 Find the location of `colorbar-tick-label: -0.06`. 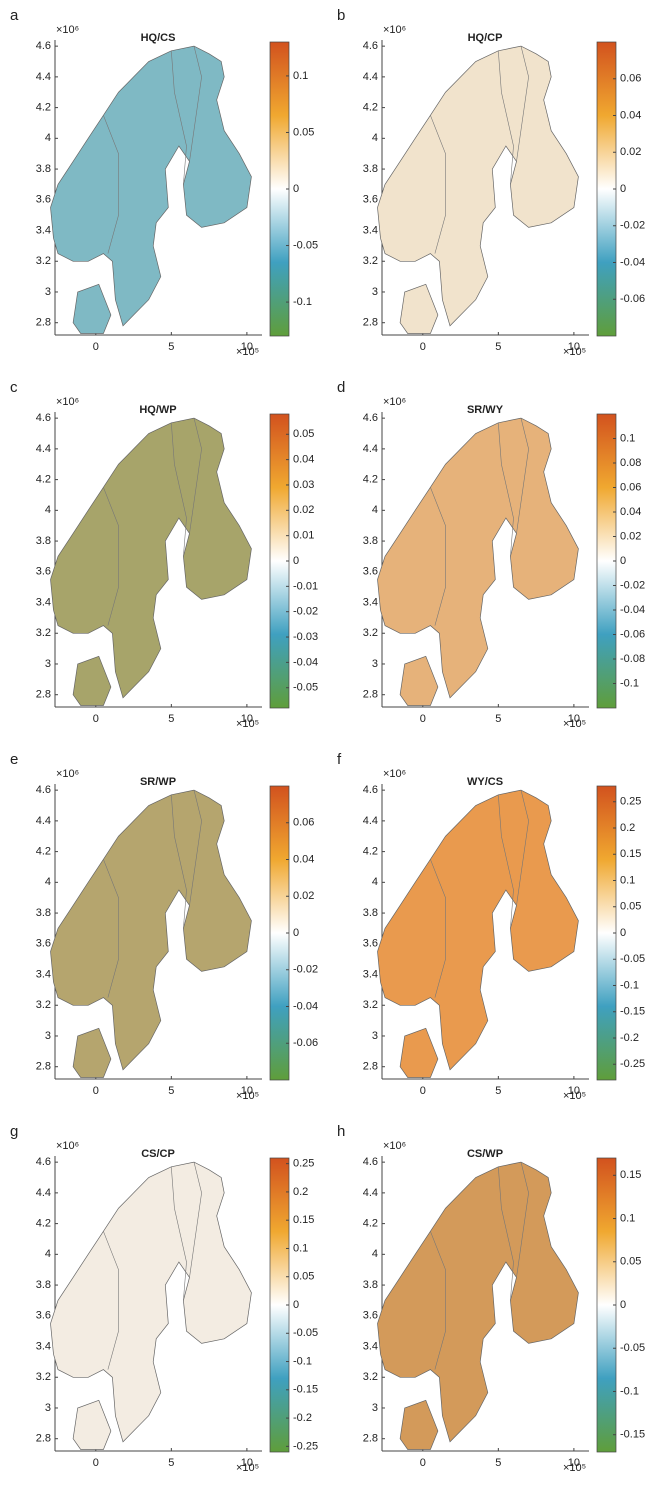

colorbar-tick-label: -0.06 is located at coordinates (632, 299).